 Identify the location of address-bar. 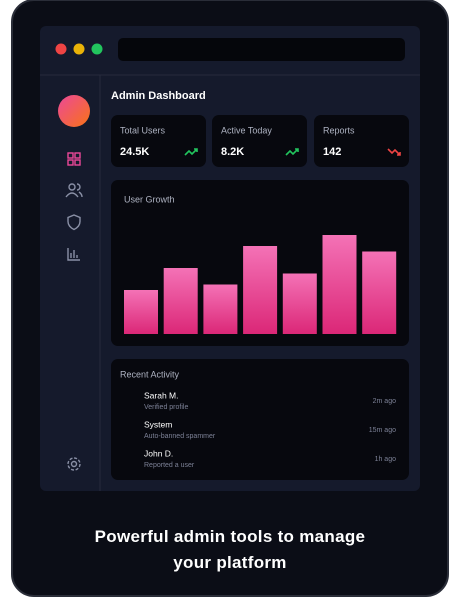
(261, 49).